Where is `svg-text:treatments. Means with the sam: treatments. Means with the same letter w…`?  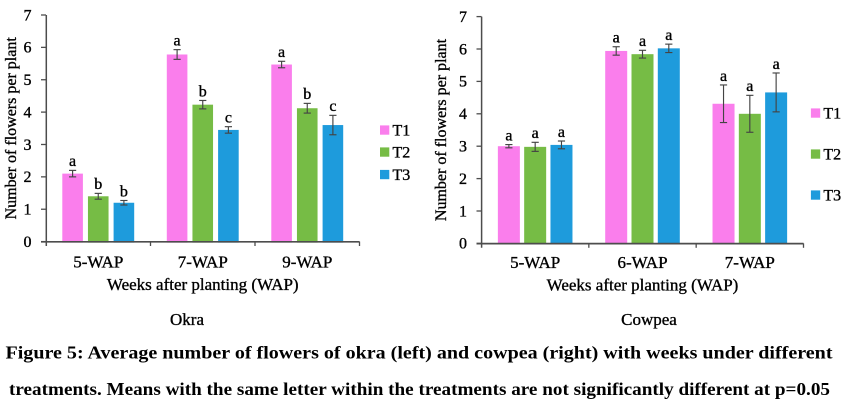
svg-text:treatments. Means with the sam: treatments. Means with the same letter w… is located at coordinates (419, 389).